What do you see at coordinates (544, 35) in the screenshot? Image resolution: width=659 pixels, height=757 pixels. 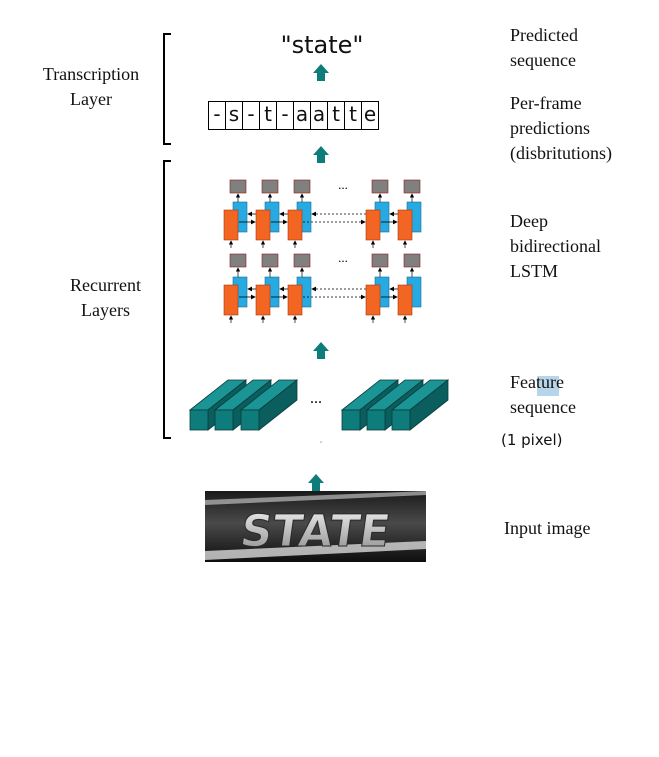 I see `predicted-line1: Predicted` at bounding box center [544, 35].